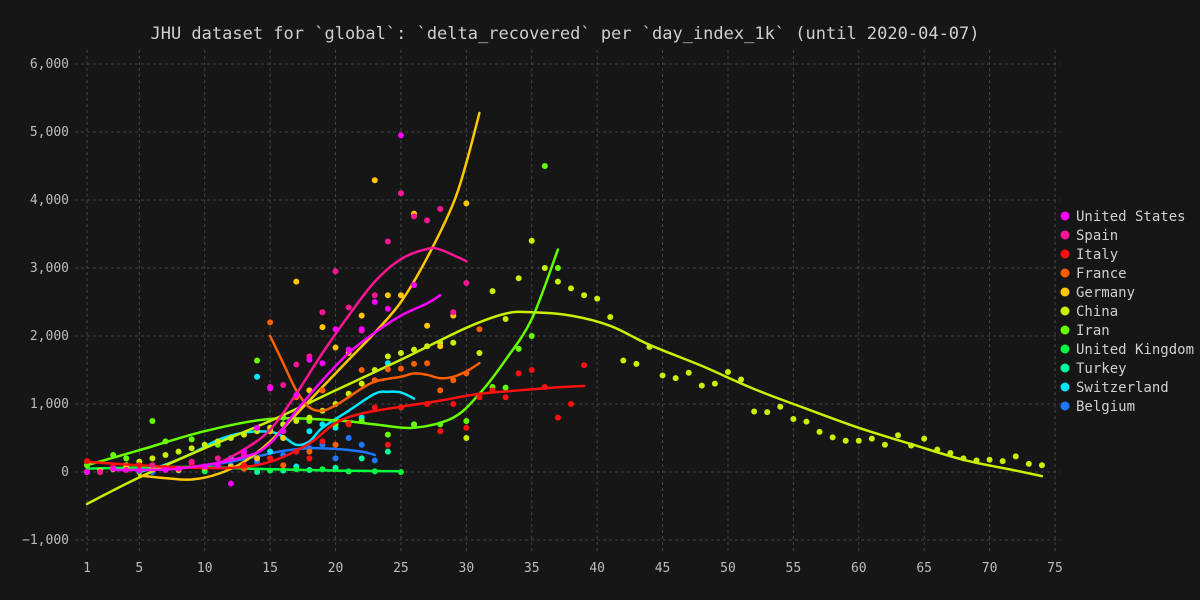  What do you see at coordinates (270, 568) in the screenshot?
I see `x-tick-label: 15` at bounding box center [270, 568].